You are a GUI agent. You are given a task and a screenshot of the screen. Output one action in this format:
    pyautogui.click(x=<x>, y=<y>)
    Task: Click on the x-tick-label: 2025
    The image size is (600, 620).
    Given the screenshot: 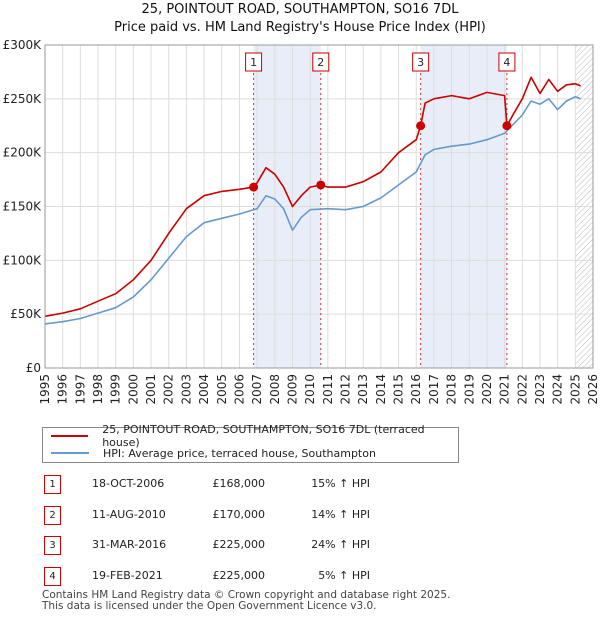 What is the action you would take?
    pyautogui.click(x=575, y=389)
    